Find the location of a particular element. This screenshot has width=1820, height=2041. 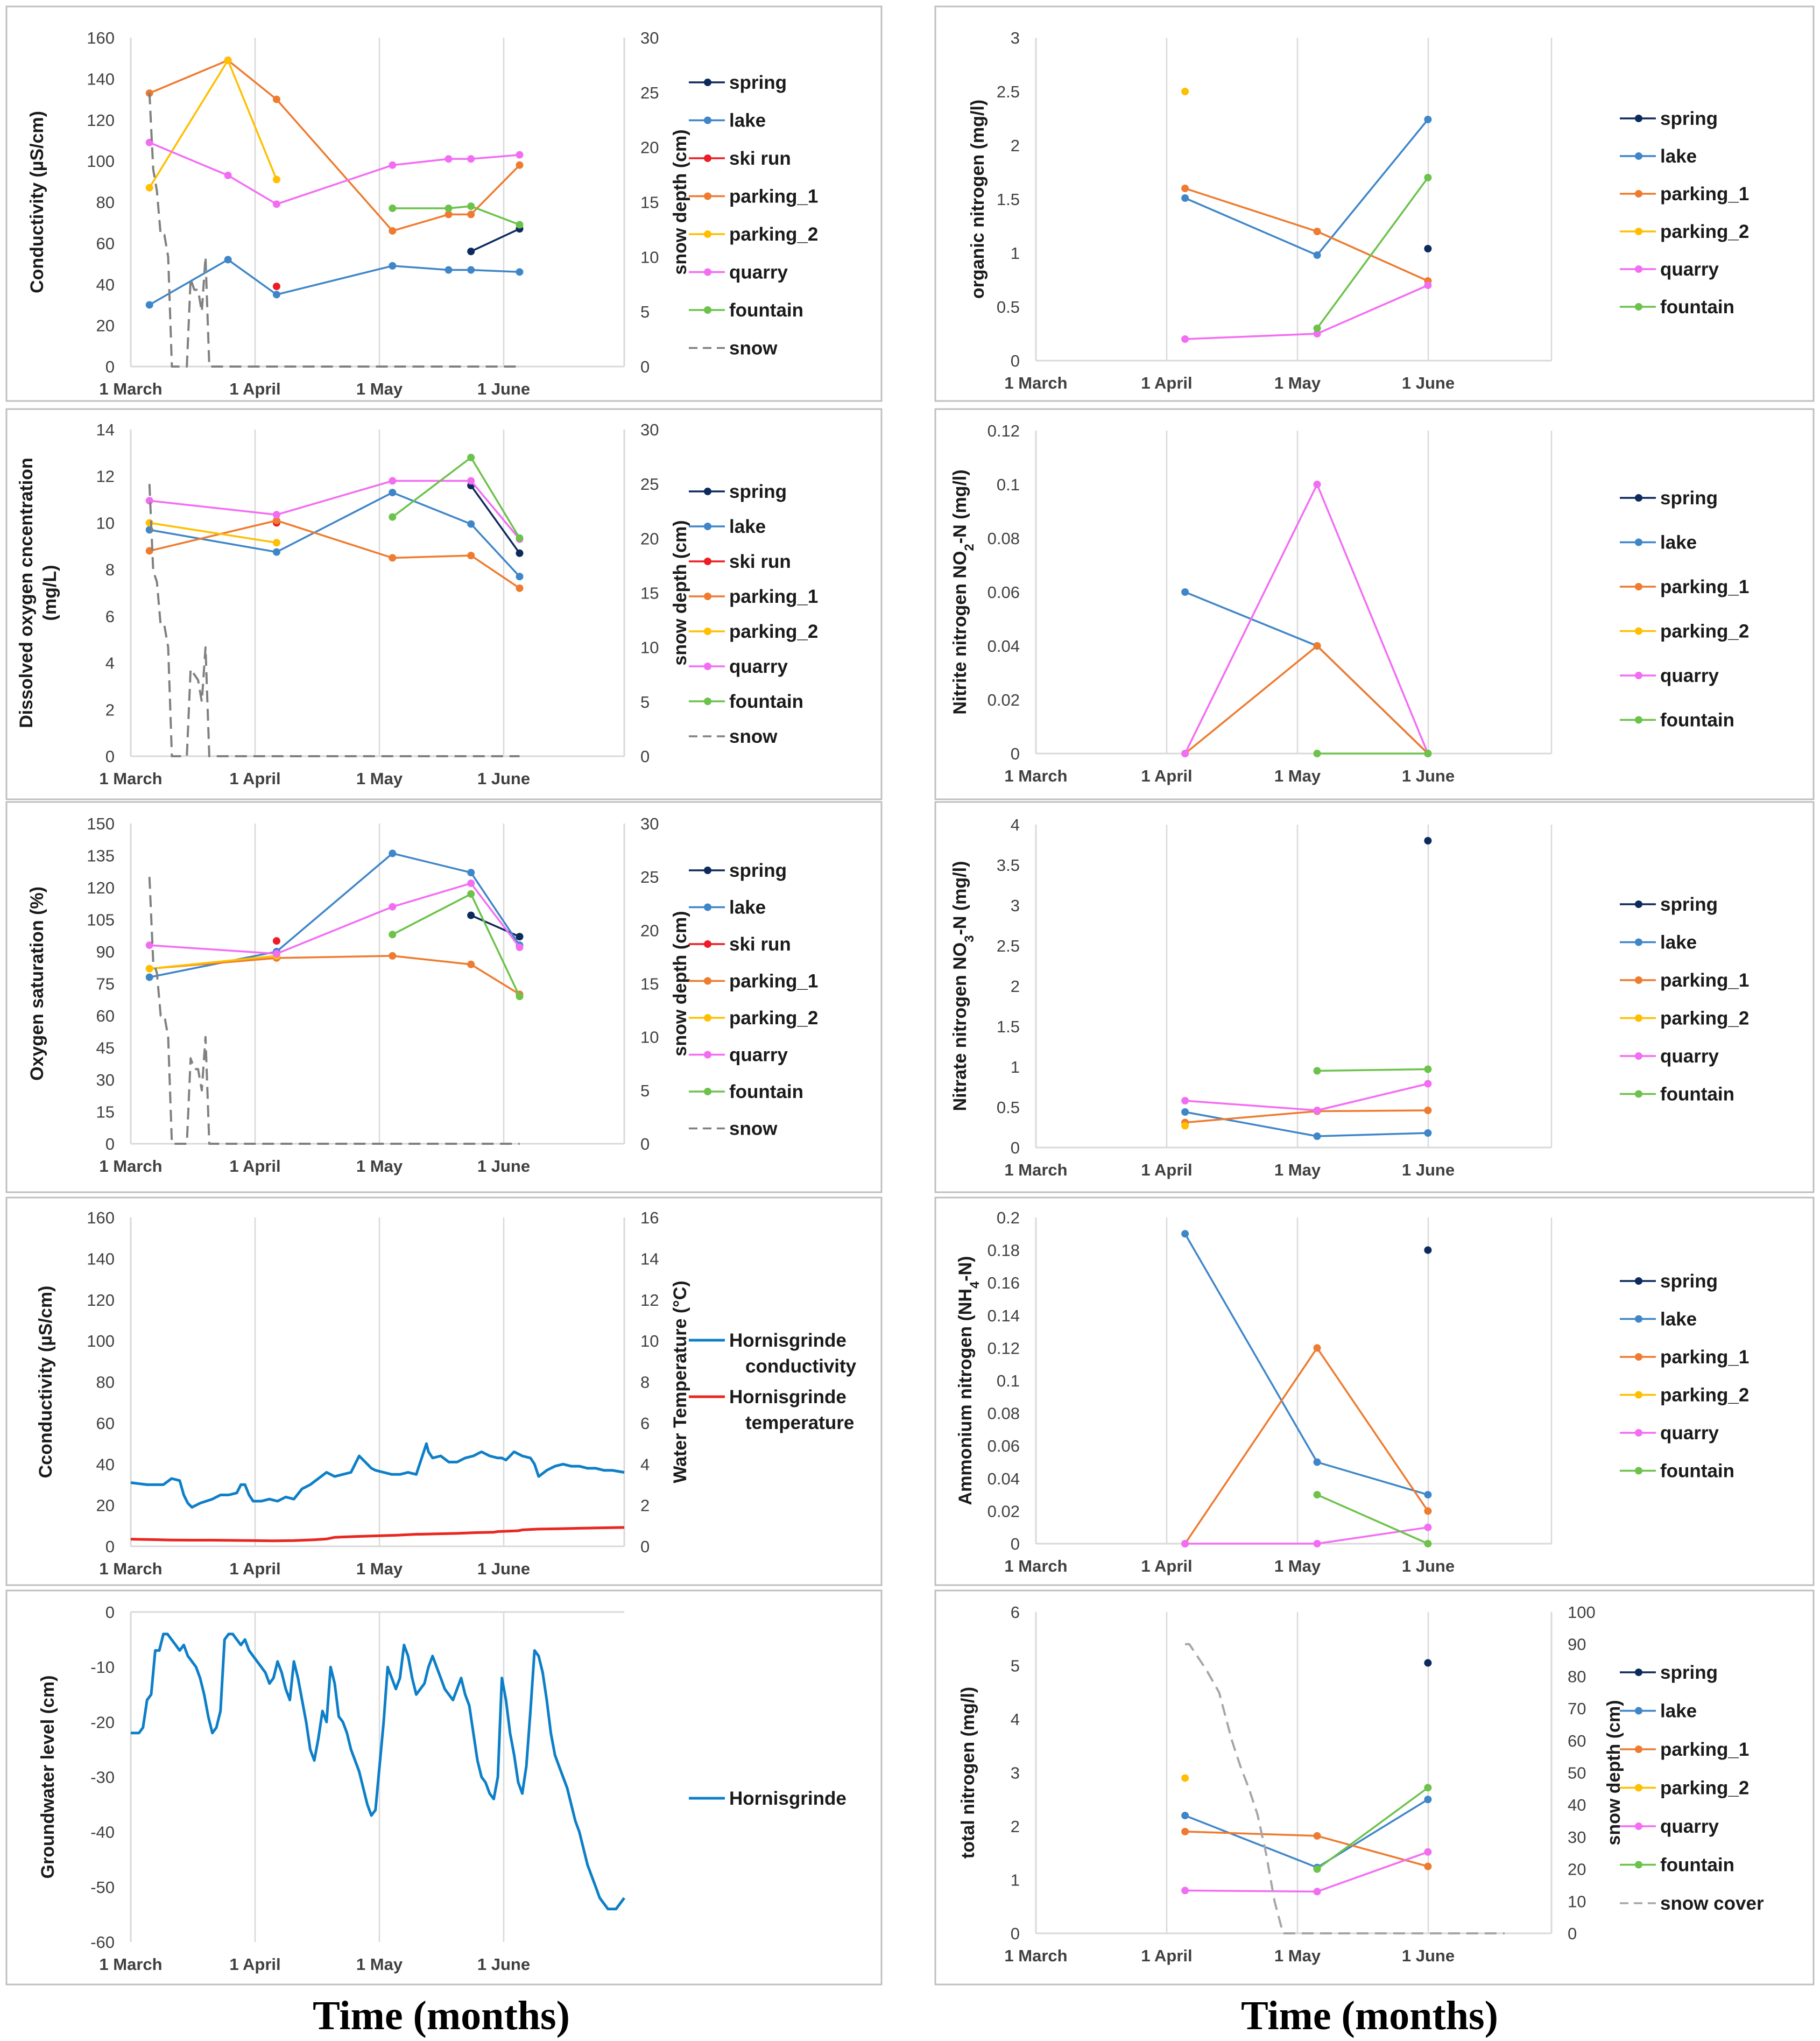

y-axis-title: Conductivity (µS/cm) is located at coordinates (37, 202).